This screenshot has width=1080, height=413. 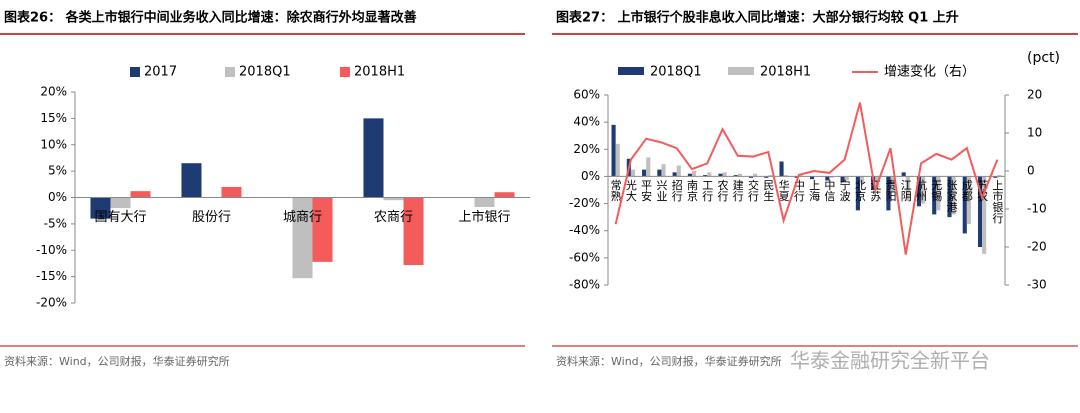 I want to click on x-tick-label: 中信, so click(x=829, y=190).